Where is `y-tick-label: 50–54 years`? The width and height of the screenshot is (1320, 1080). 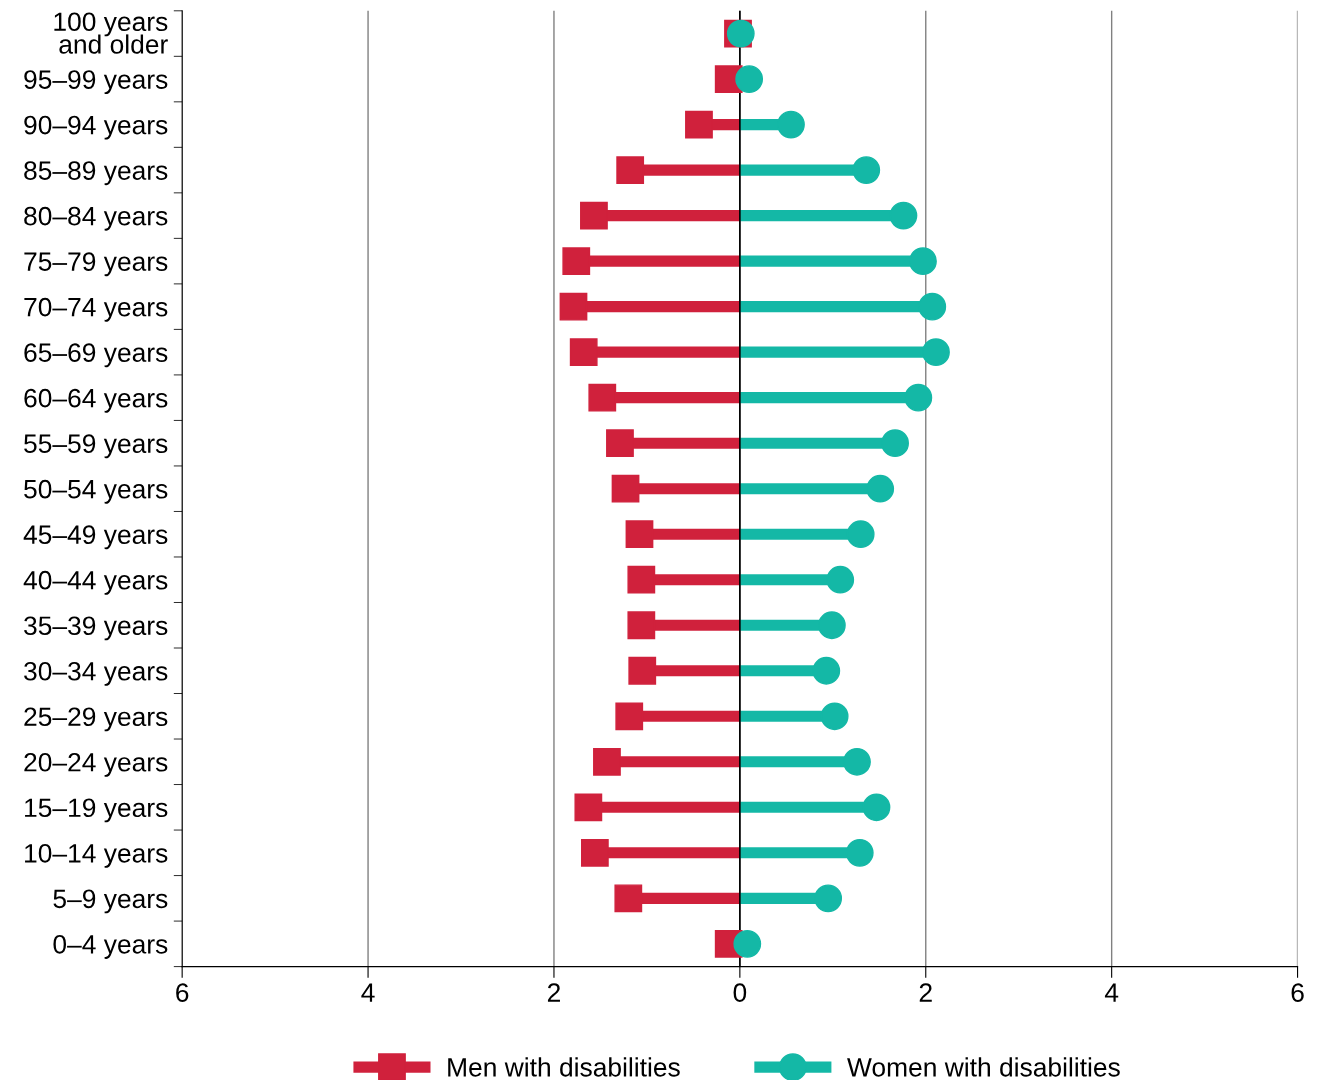 y-tick-label: 50–54 years is located at coordinates (96, 491).